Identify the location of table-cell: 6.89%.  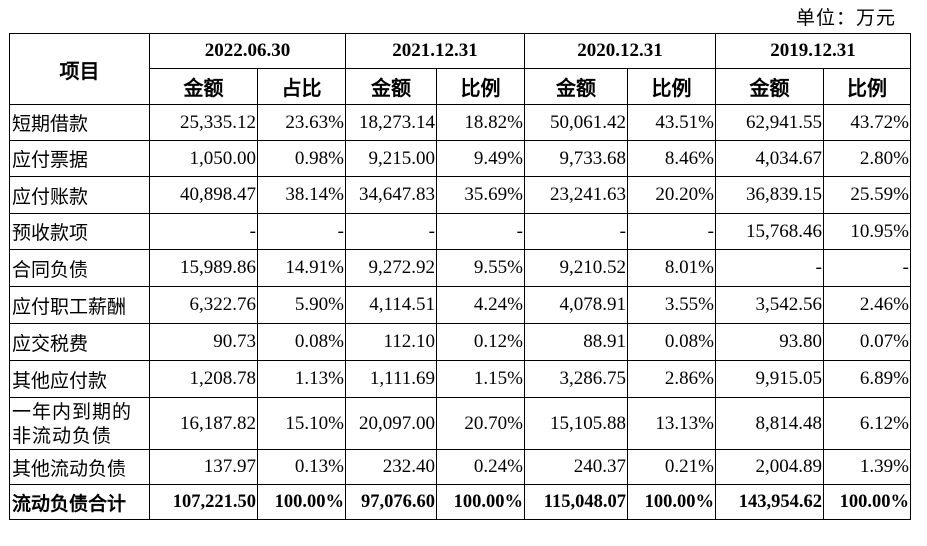
(867, 379).